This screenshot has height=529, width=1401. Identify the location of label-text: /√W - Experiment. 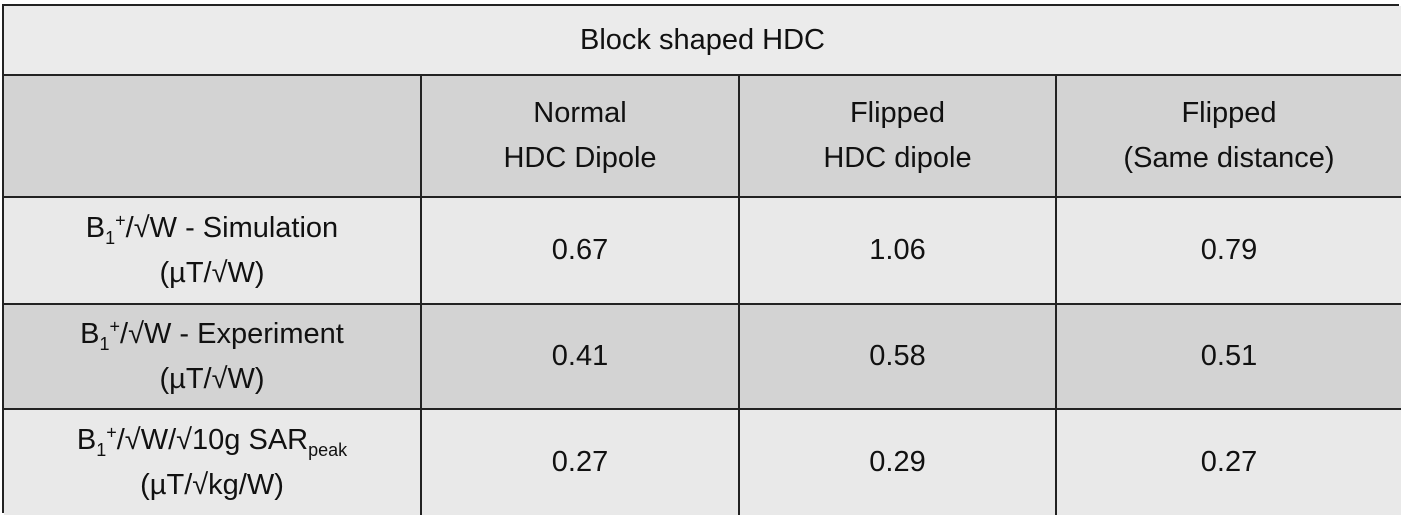
(232, 333).